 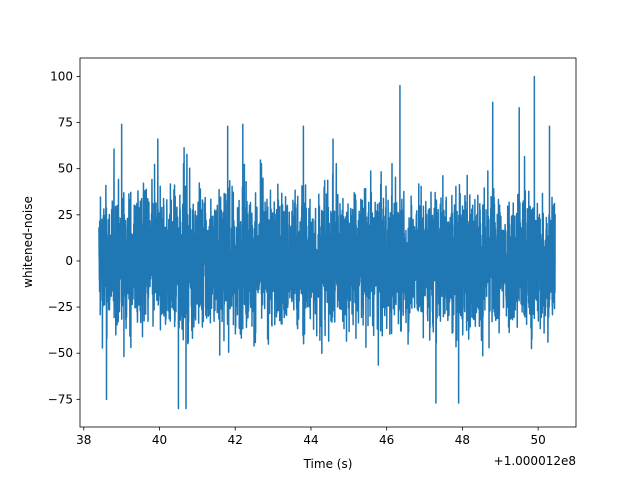 What do you see at coordinates (69, 261) in the screenshot?
I see `y-tick-label: 0` at bounding box center [69, 261].